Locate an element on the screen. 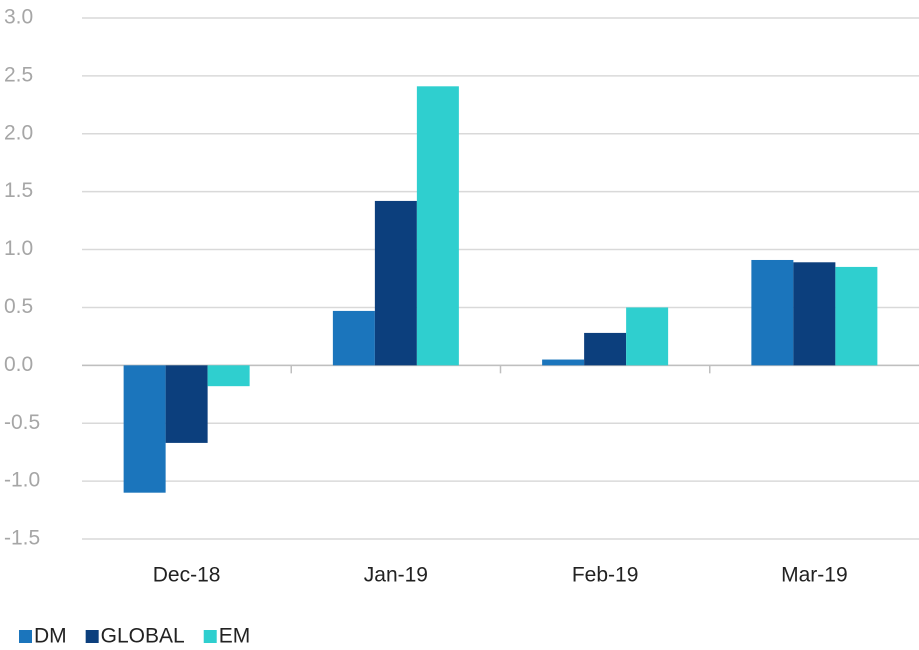  y-tick-label: -1.5 is located at coordinates (22, 538).